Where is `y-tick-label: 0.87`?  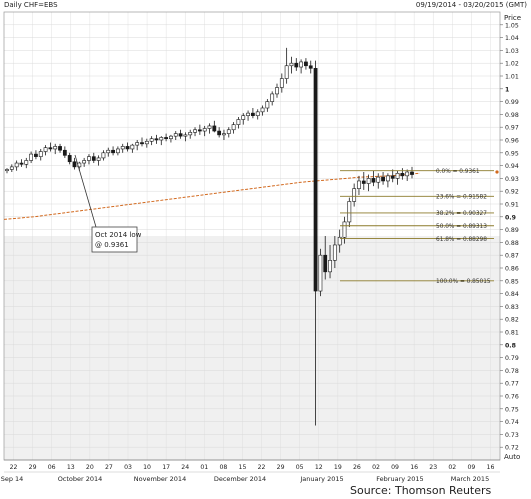
y-tick-label: 0.87 is located at coordinates (512, 256).